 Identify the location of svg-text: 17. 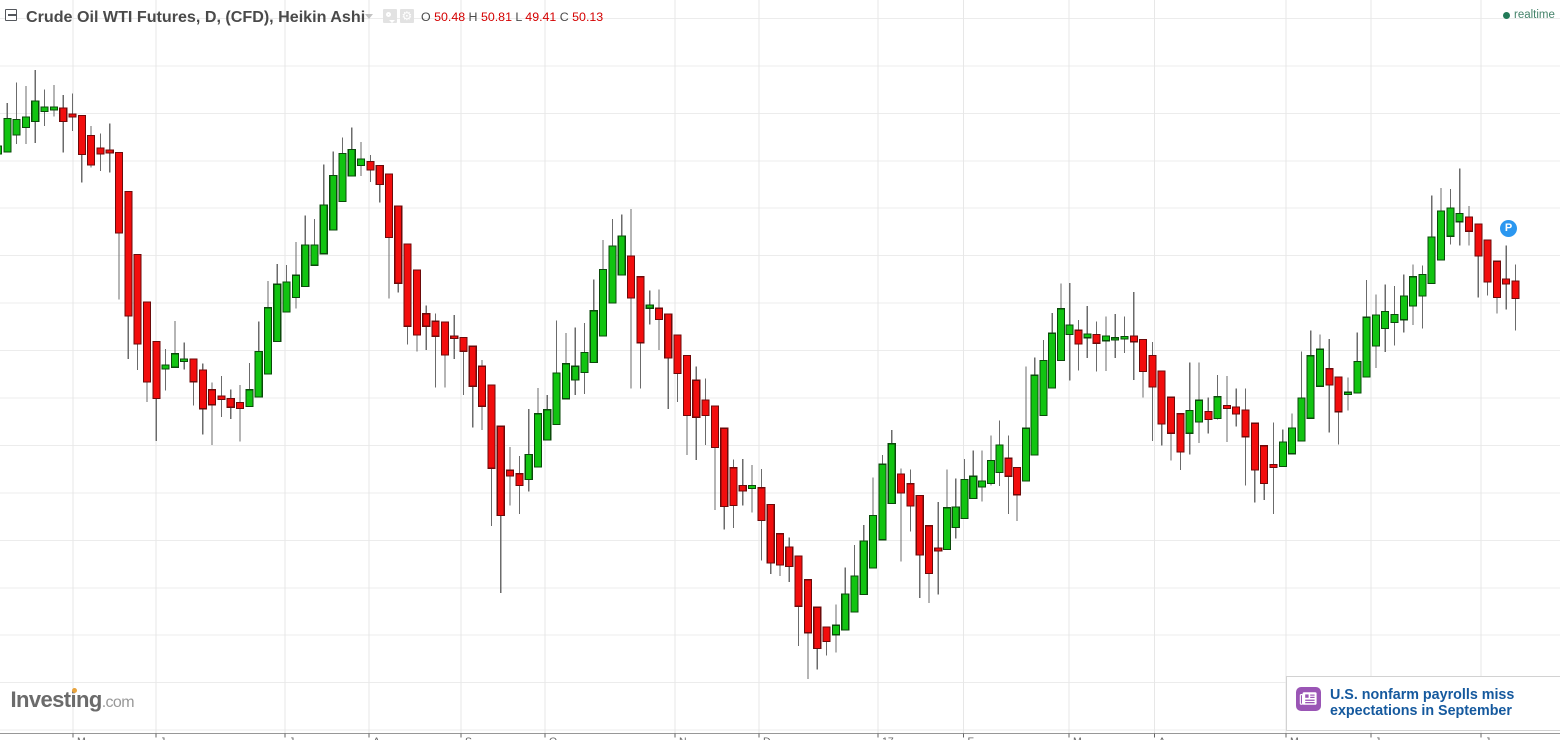
(888, 738).